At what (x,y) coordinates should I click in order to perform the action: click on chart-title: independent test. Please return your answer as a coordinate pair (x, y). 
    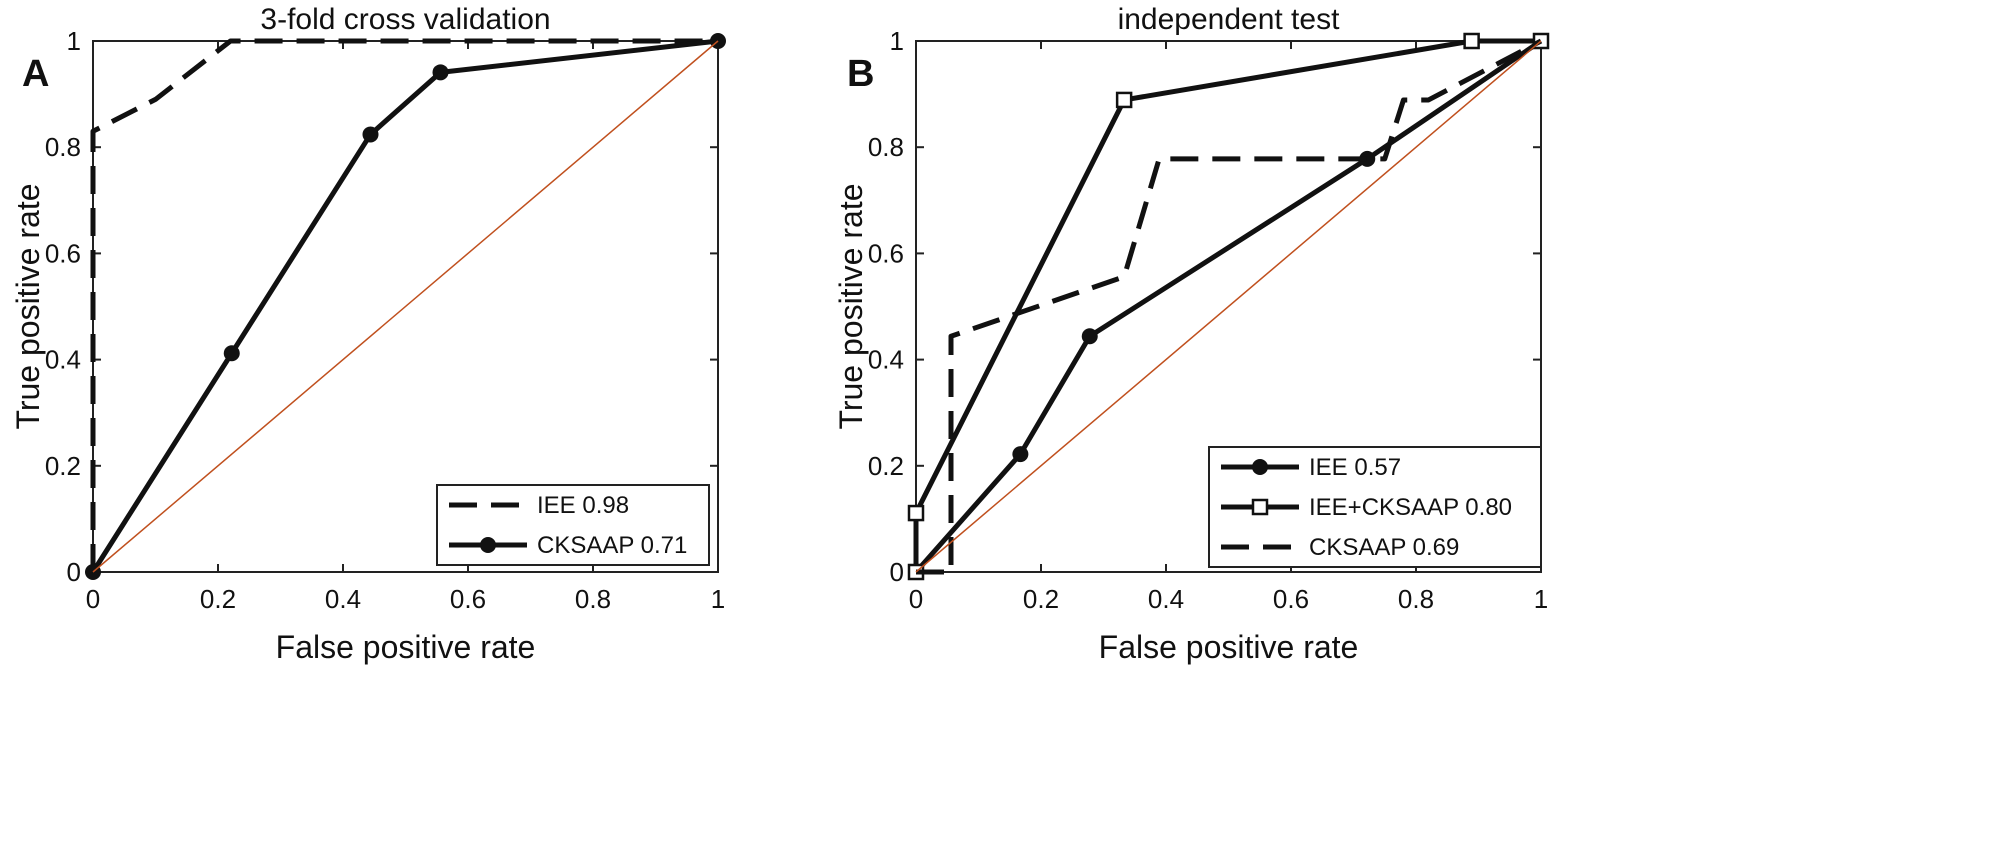
    Looking at the image, I should click on (1229, 19).